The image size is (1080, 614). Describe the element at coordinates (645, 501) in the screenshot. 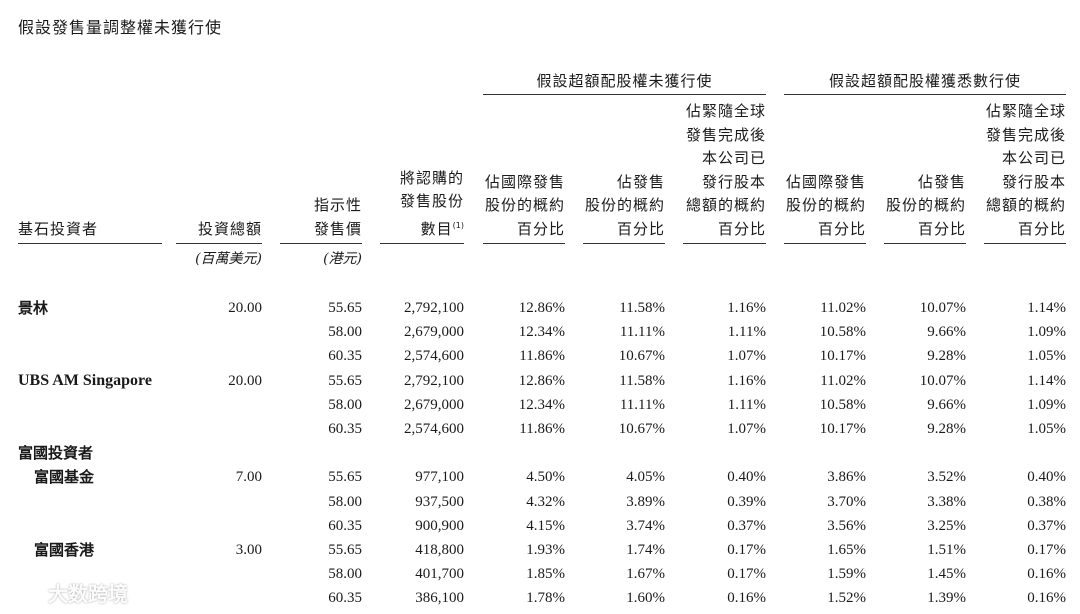

I see `pct-offer-not-exercised-cell: 3.89%` at that location.